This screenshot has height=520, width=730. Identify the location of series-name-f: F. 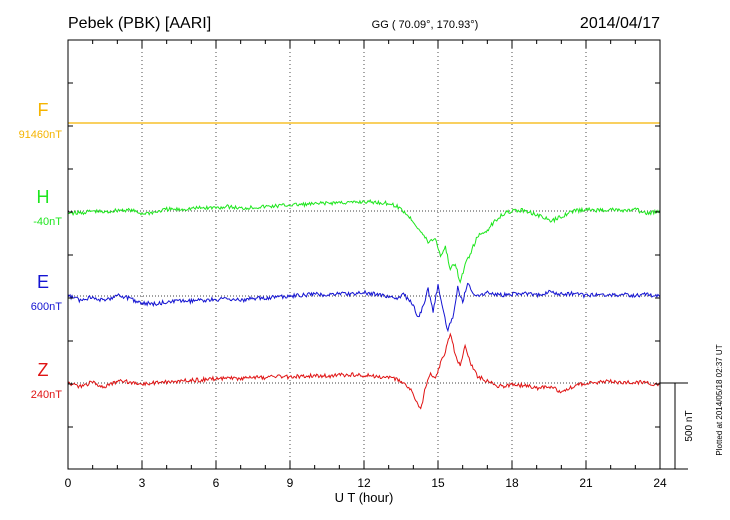
(43, 110).